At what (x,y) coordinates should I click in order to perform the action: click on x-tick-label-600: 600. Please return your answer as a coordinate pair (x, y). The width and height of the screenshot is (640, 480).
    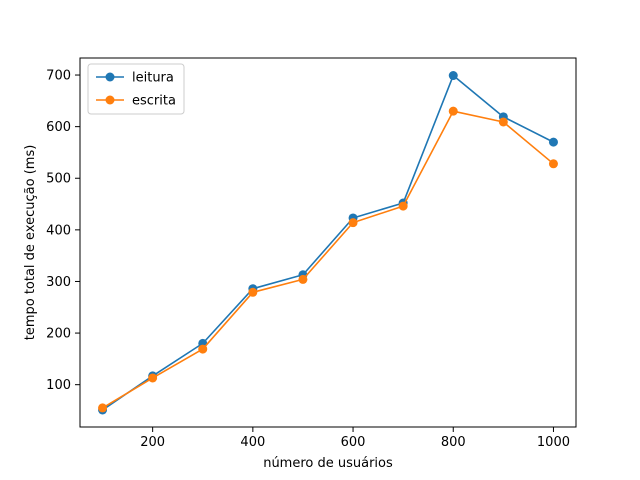
    Looking at the image, I should click on (353, 442).